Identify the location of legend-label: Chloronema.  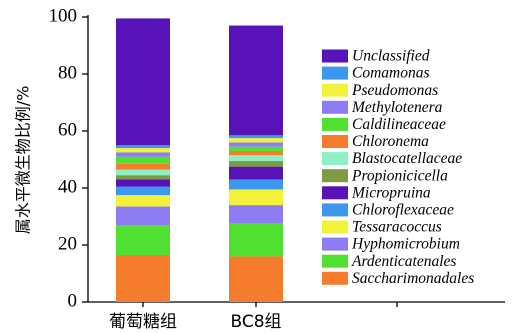
(390, 141).